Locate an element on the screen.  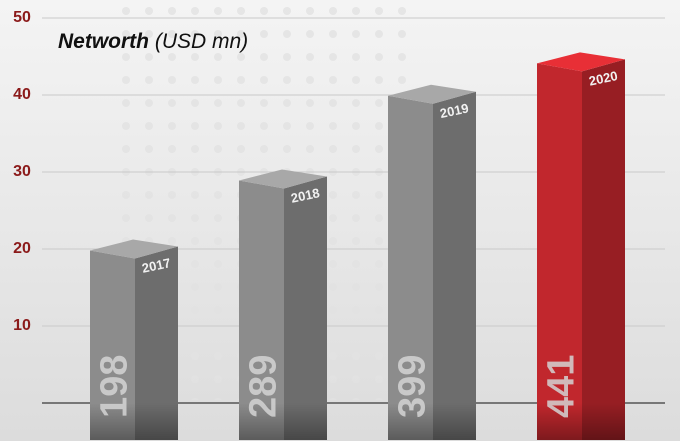
bar: 2017 198 is located at coordinates (134, 339).